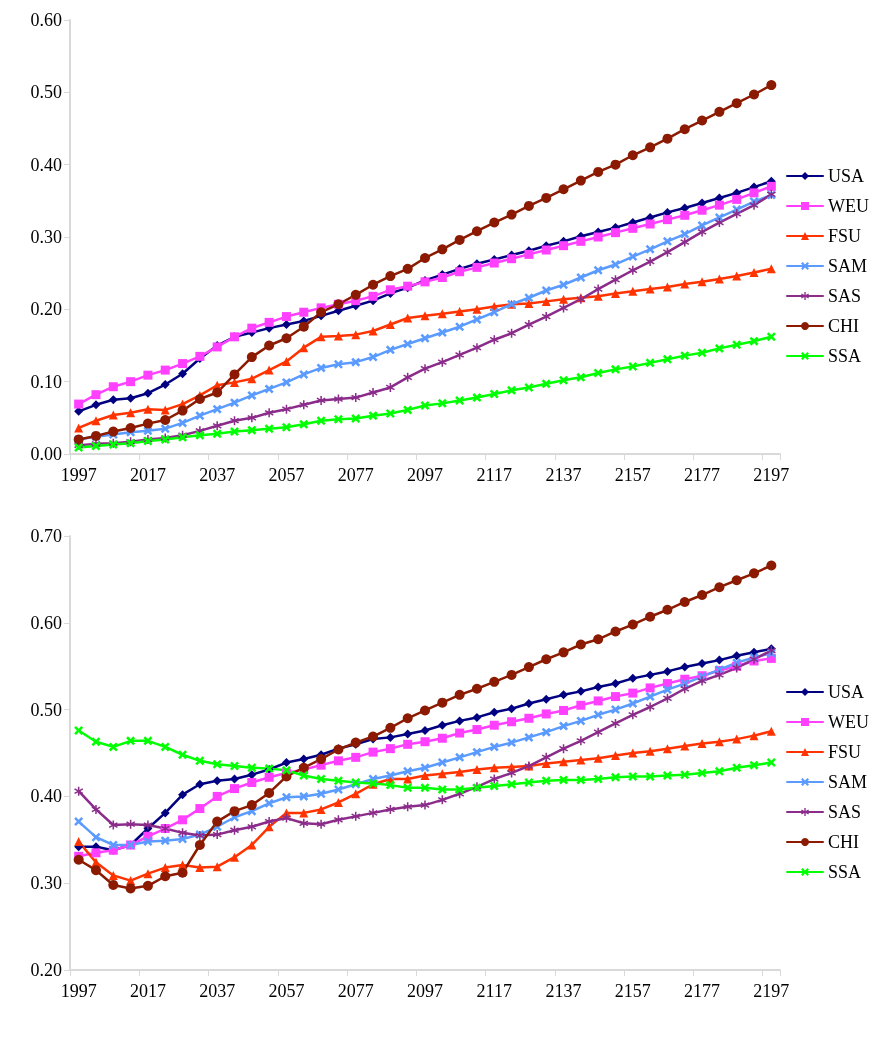 The image size is (888, 1041). What do you see at coordinates (46, 536) in the screenshot?
I see `y-tick-label: 0.70` at bounding box center [46, 536].